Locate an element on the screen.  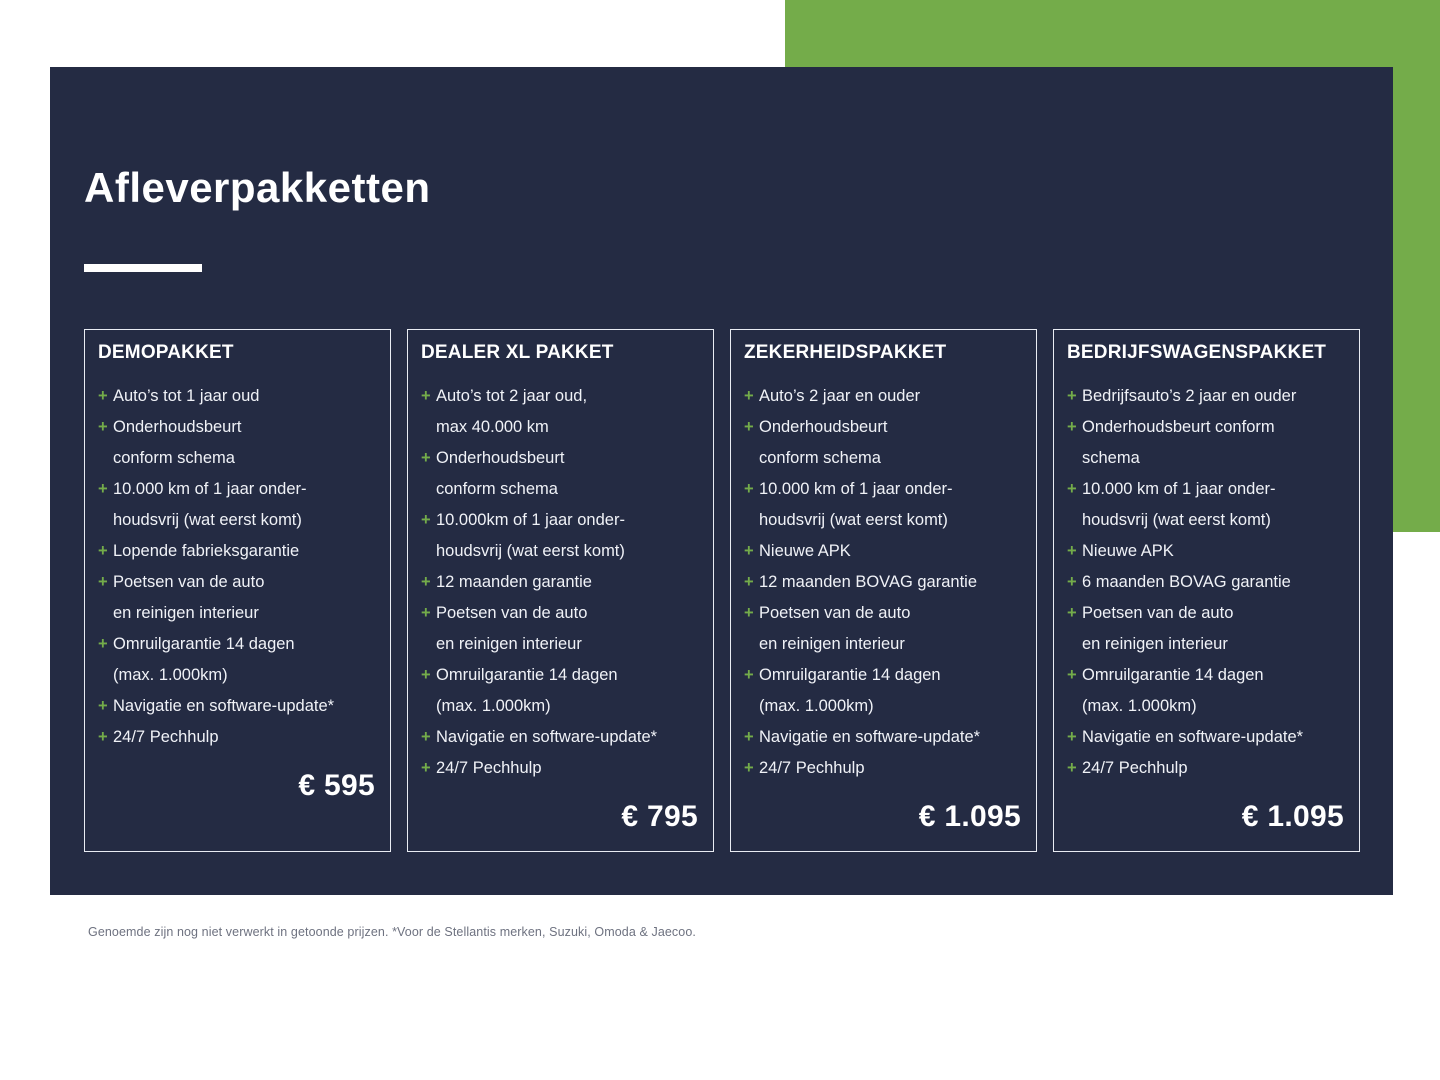
package-item: + Auto’s 2 jaar en ouder is located at coordinates (883, 396).